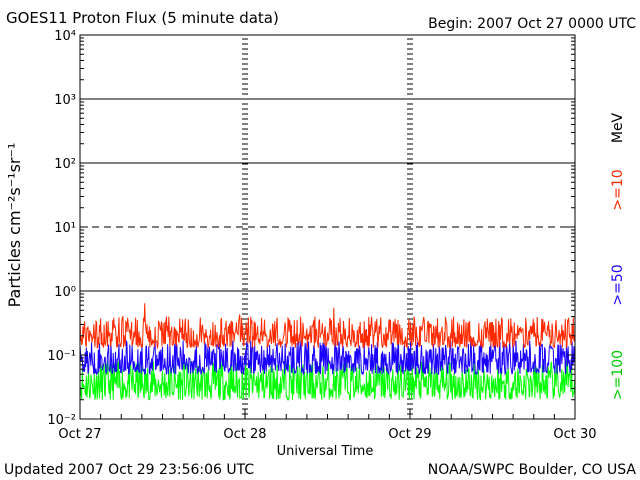 The height and width of the screenshot is (480, 640). Describe the element at coordinates (65, 228) in the screenshot. I see `y-tick-label: 10¹` at that location.